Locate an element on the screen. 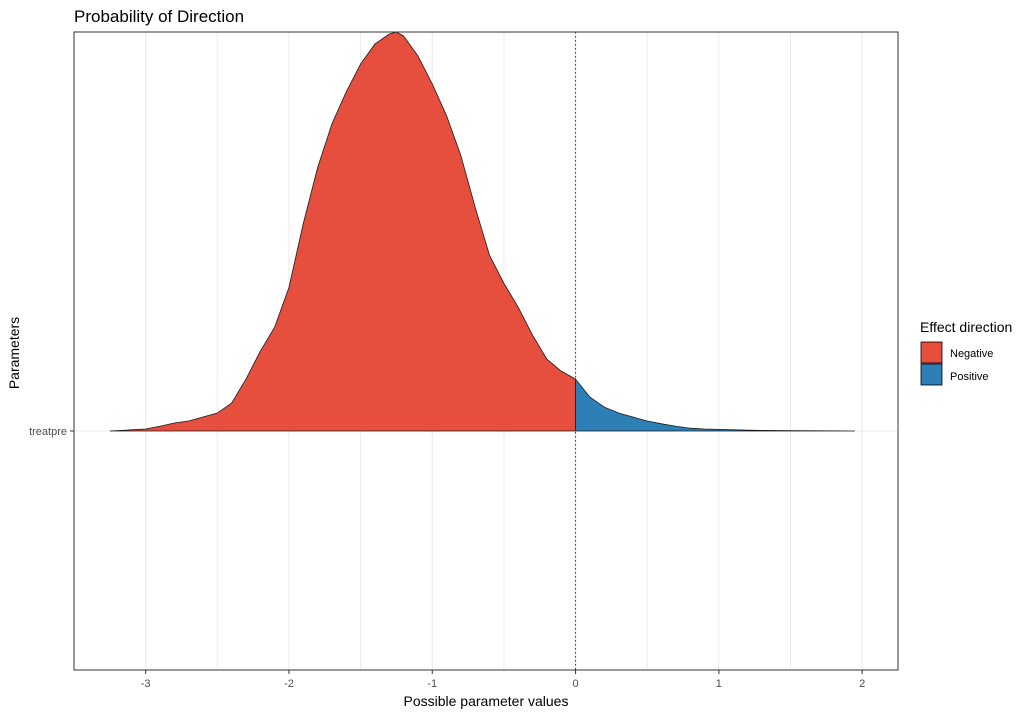 The height and width of the screenshot is (716, 1032). x-axis: -3 -2 -1 0 1 2 is located at coordinates (503, 680).